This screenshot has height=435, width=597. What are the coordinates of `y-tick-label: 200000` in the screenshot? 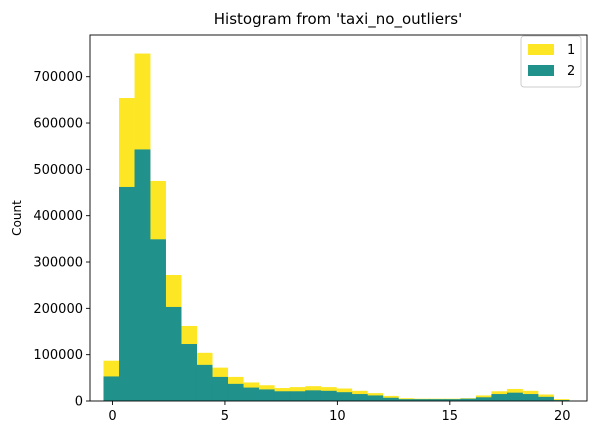 It's located at (58, 309).